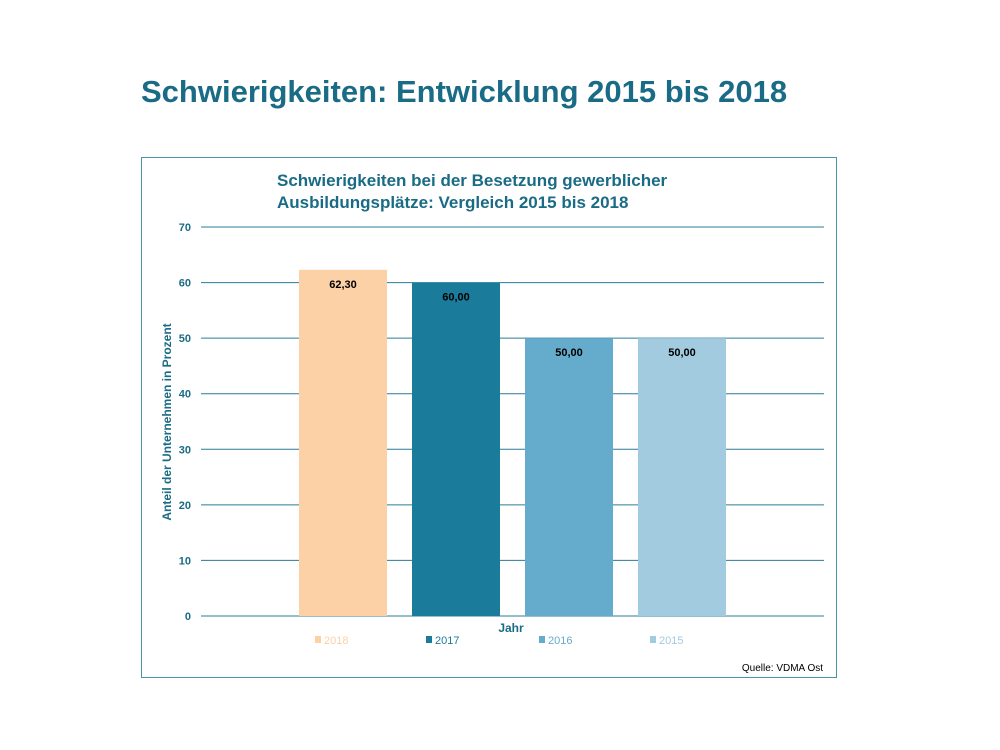 This screenshot has width=1000, height=750. I want to click on y-tick-label: 70, so click(185, 228).